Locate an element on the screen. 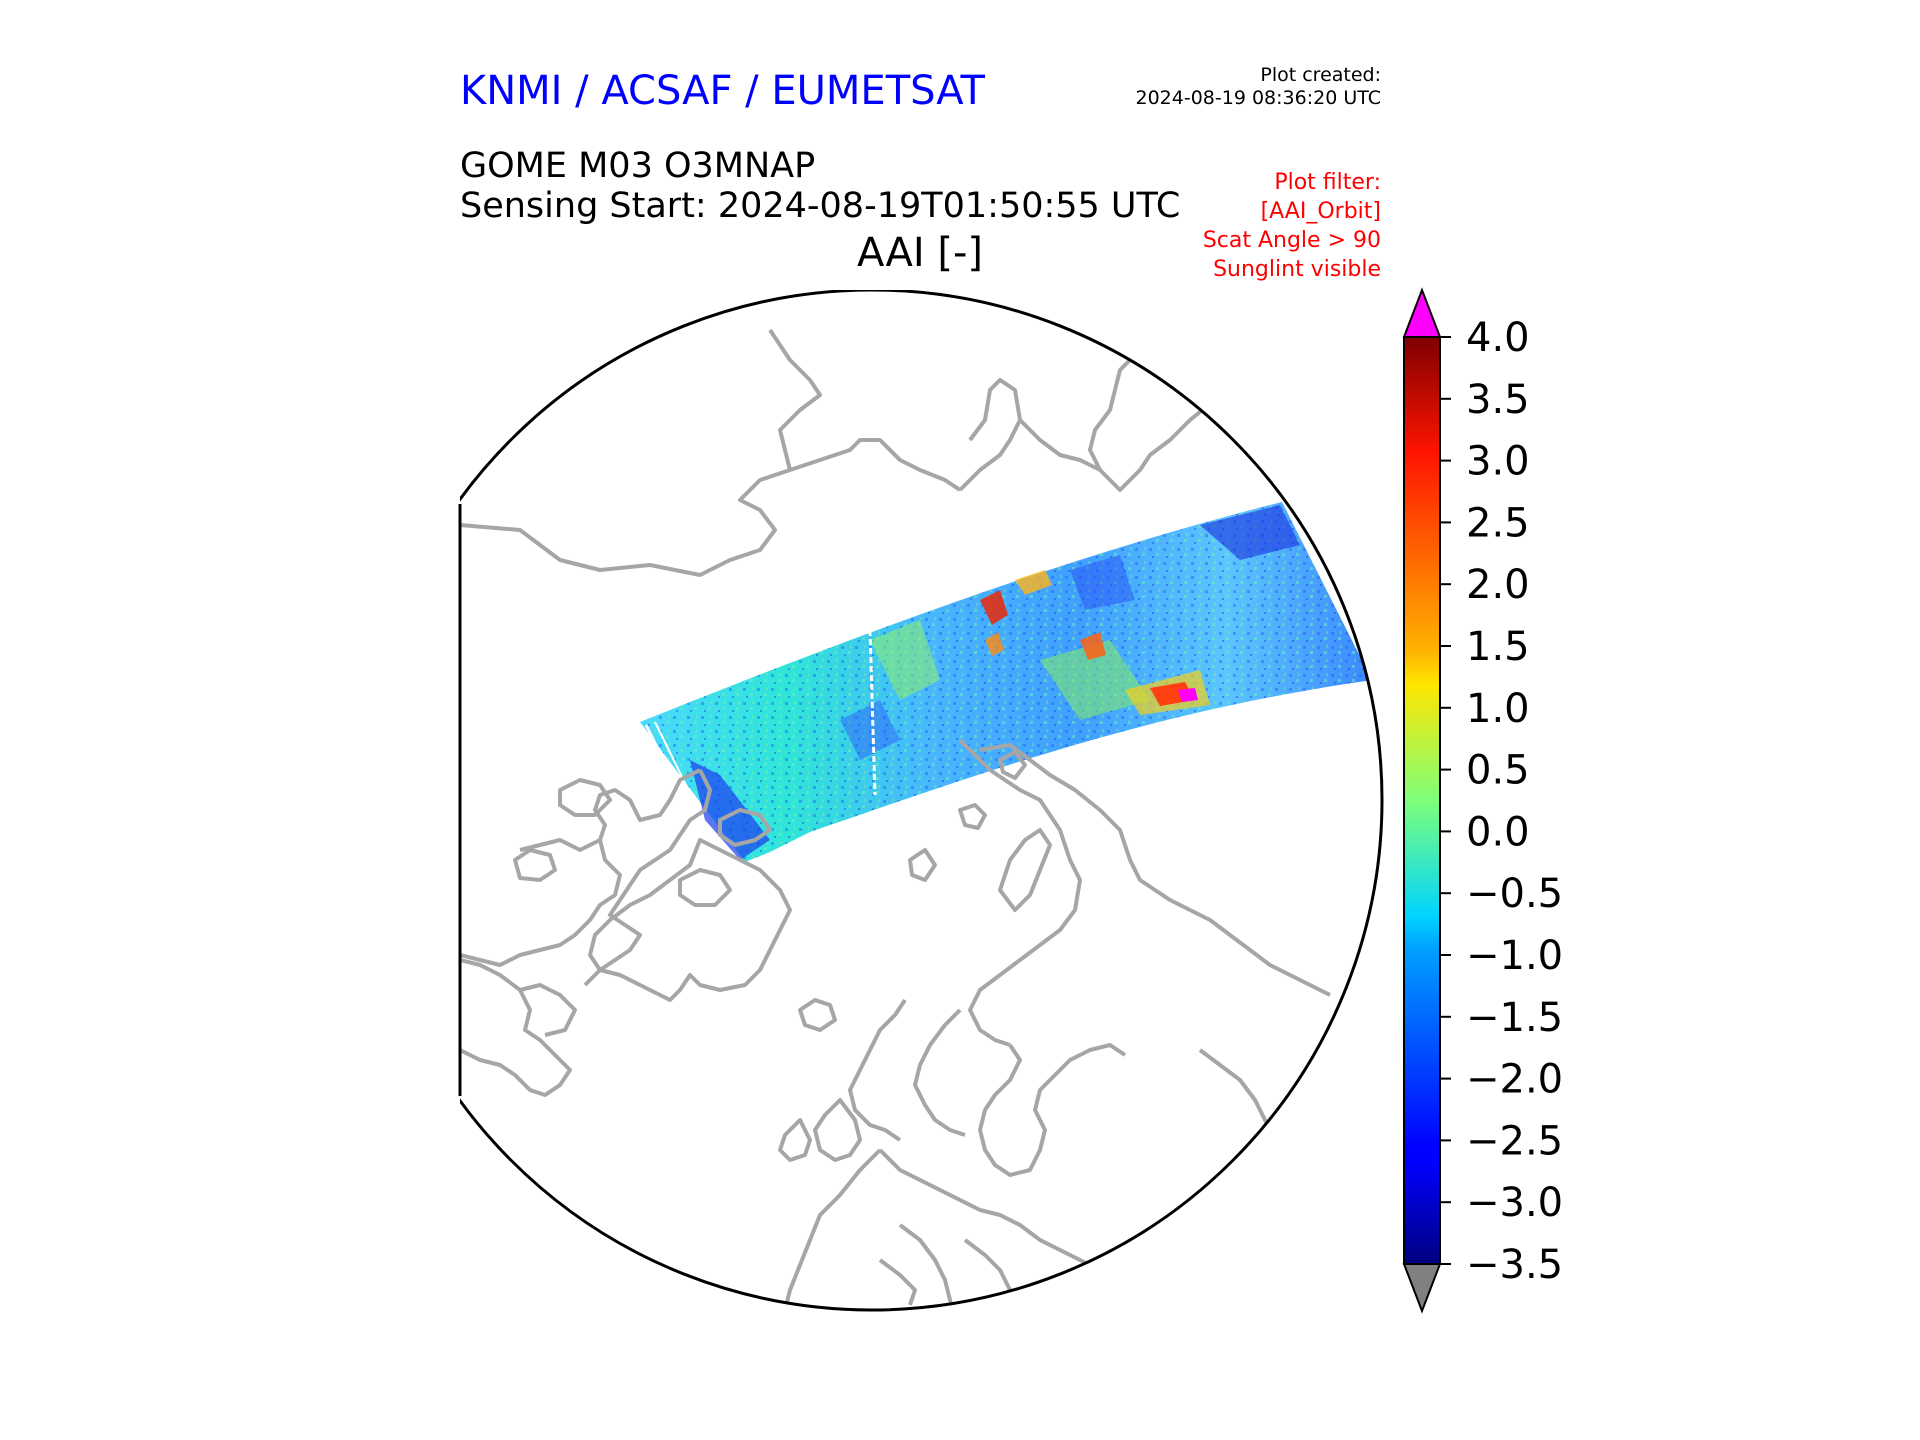 This screenshot has height=1440, width=1920. sensing-start: Sensing Start: 2024-08-19T01:50:55 UTC is located at coordinates (820, 206).